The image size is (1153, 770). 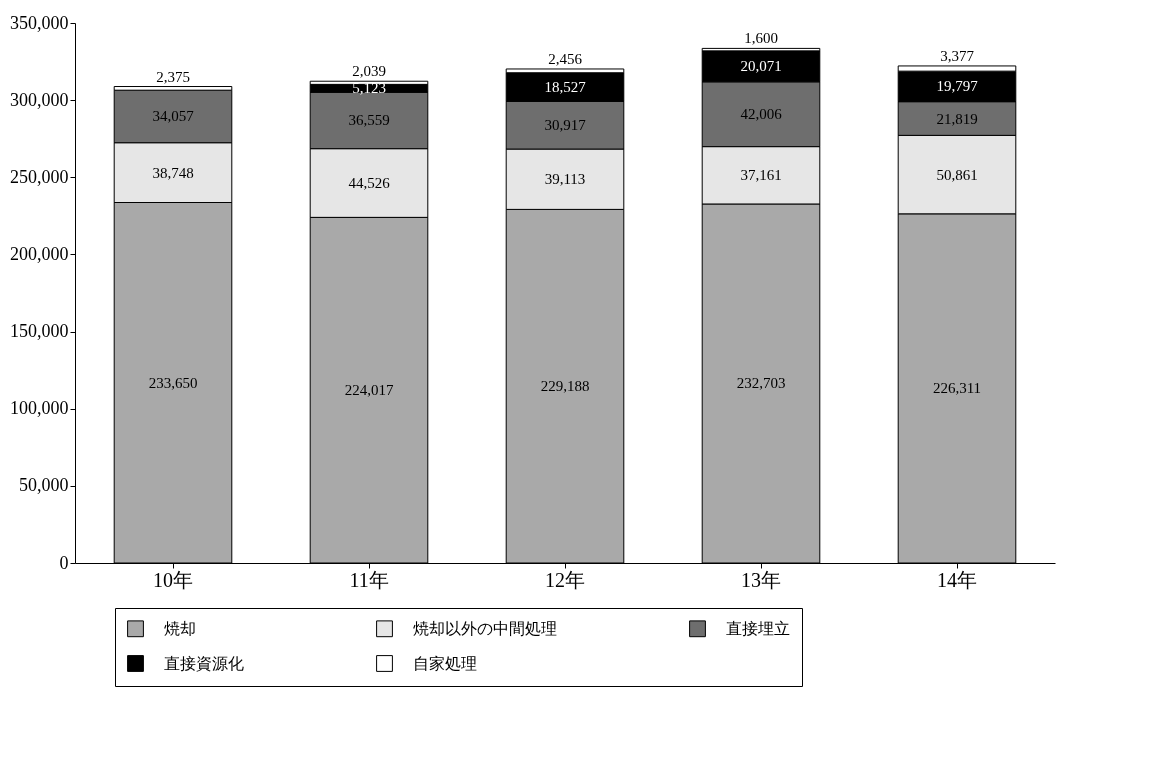 What do you see at coordinates (761, 114) in the screenshot?
I see `data-label: 42,006` at bounding box center [761, 114].